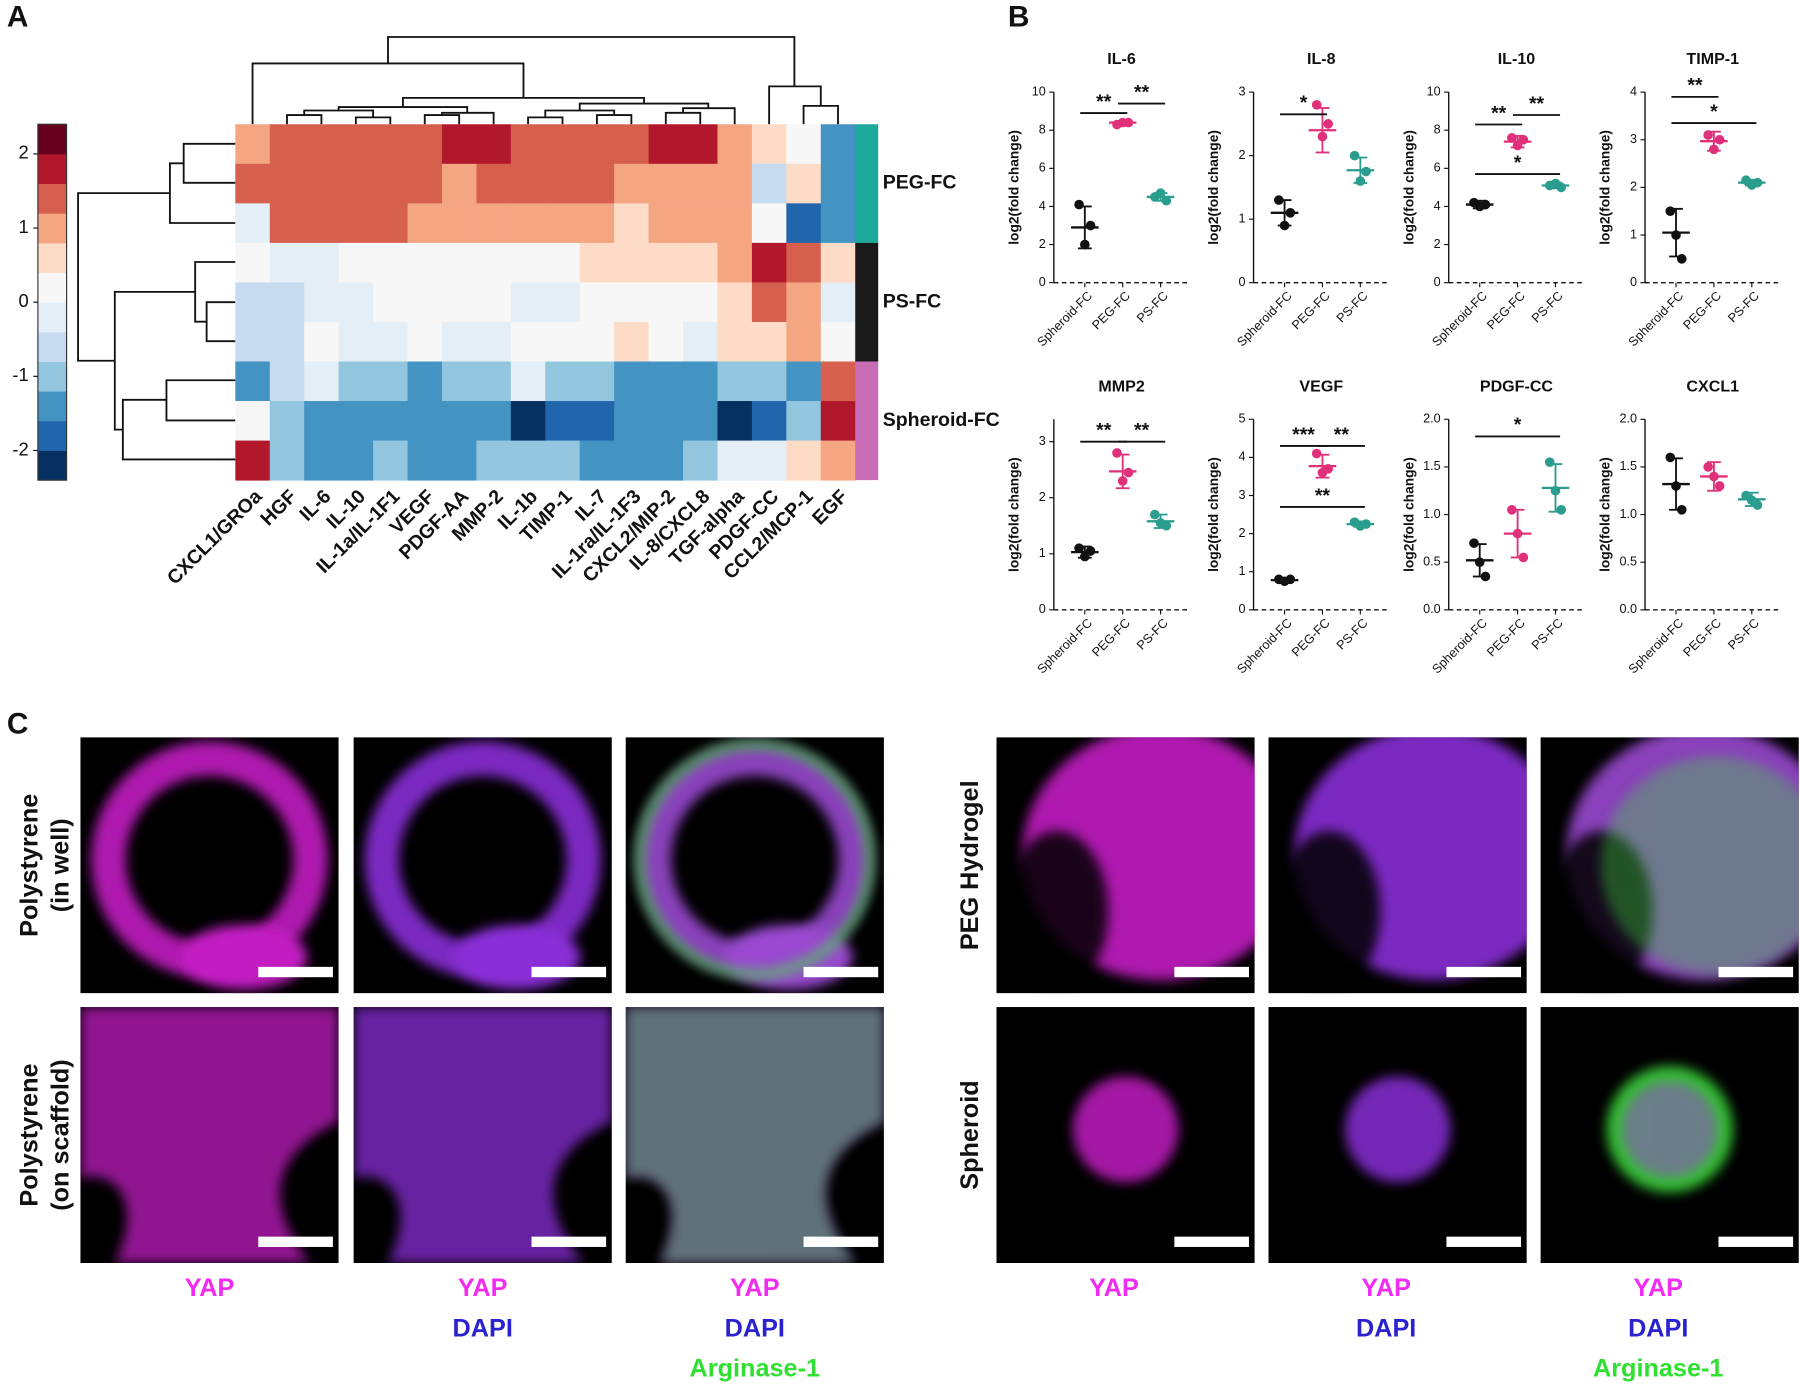 The height and width of the screenshot is (1385, 1800). I want to click on significance-label: *, so click(1714, 112).